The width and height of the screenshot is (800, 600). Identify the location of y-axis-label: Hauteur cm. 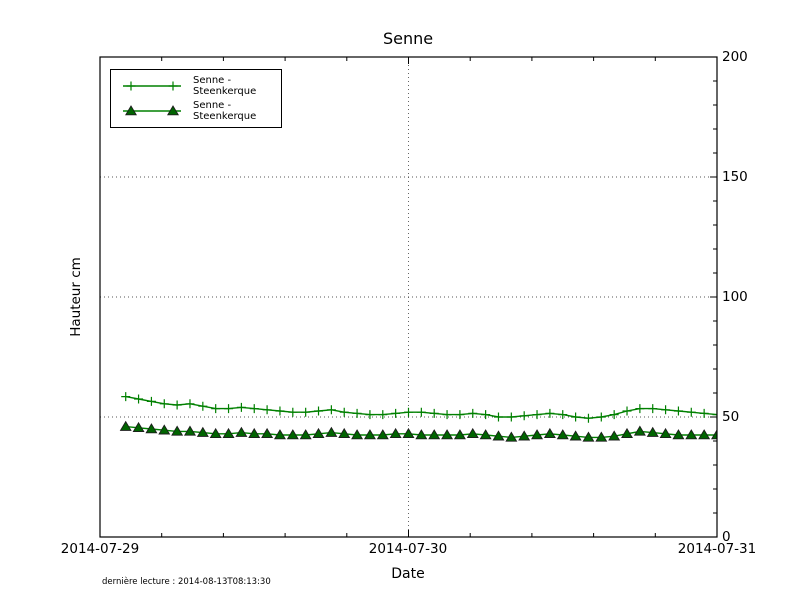
(76, 297).